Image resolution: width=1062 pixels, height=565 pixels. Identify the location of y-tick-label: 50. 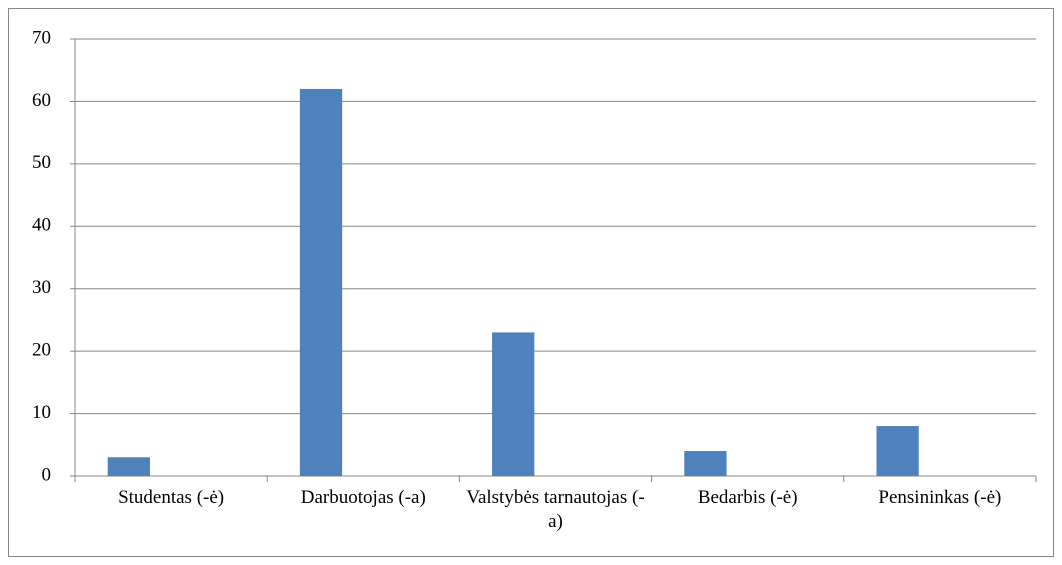
(41, 162).